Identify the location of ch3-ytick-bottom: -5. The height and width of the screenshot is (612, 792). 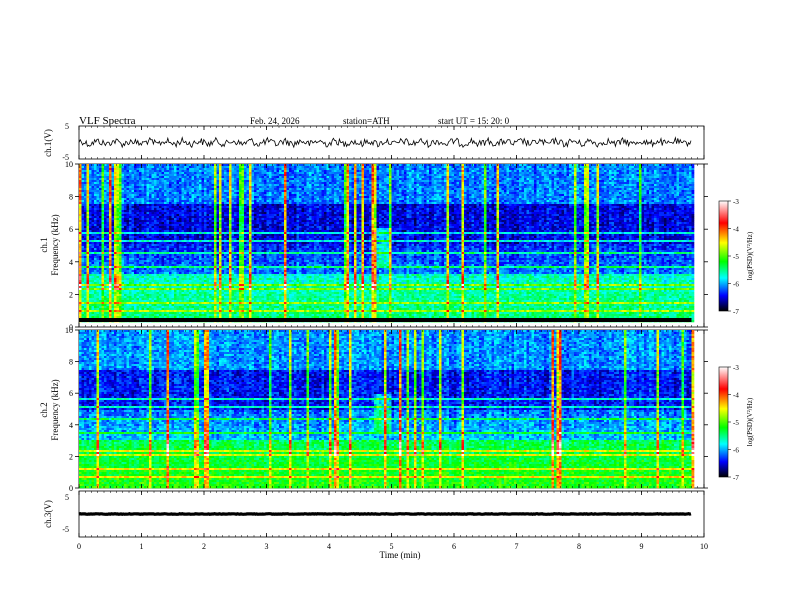
(65, 529).